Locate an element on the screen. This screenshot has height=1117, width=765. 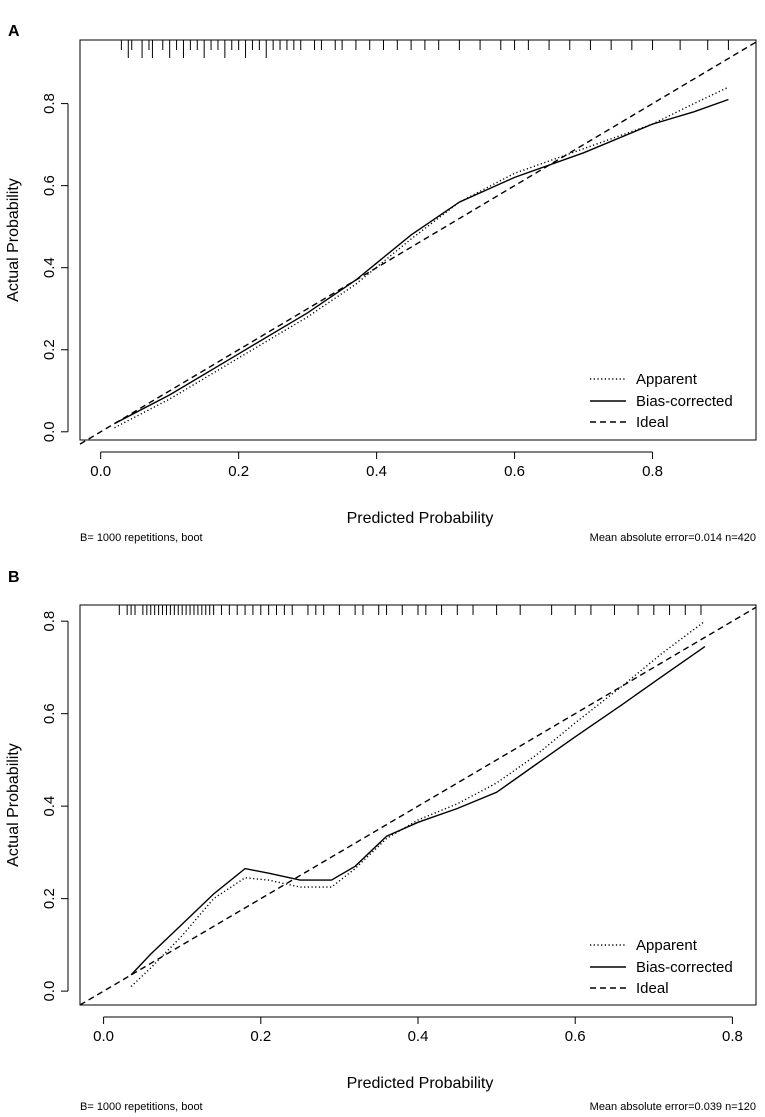
panel-label: B is located at coordinates (14, 577).